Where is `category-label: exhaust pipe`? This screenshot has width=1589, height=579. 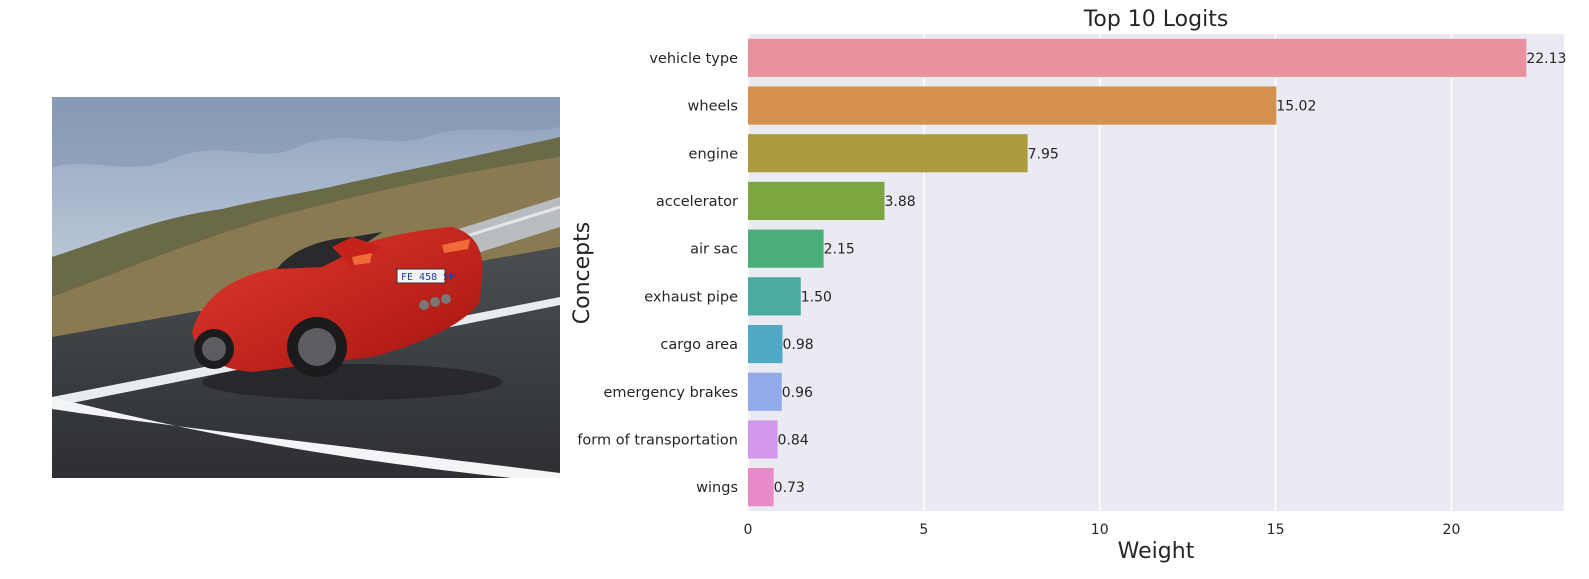
category-label: exhaust pipe is located at coordinates (691, 297).